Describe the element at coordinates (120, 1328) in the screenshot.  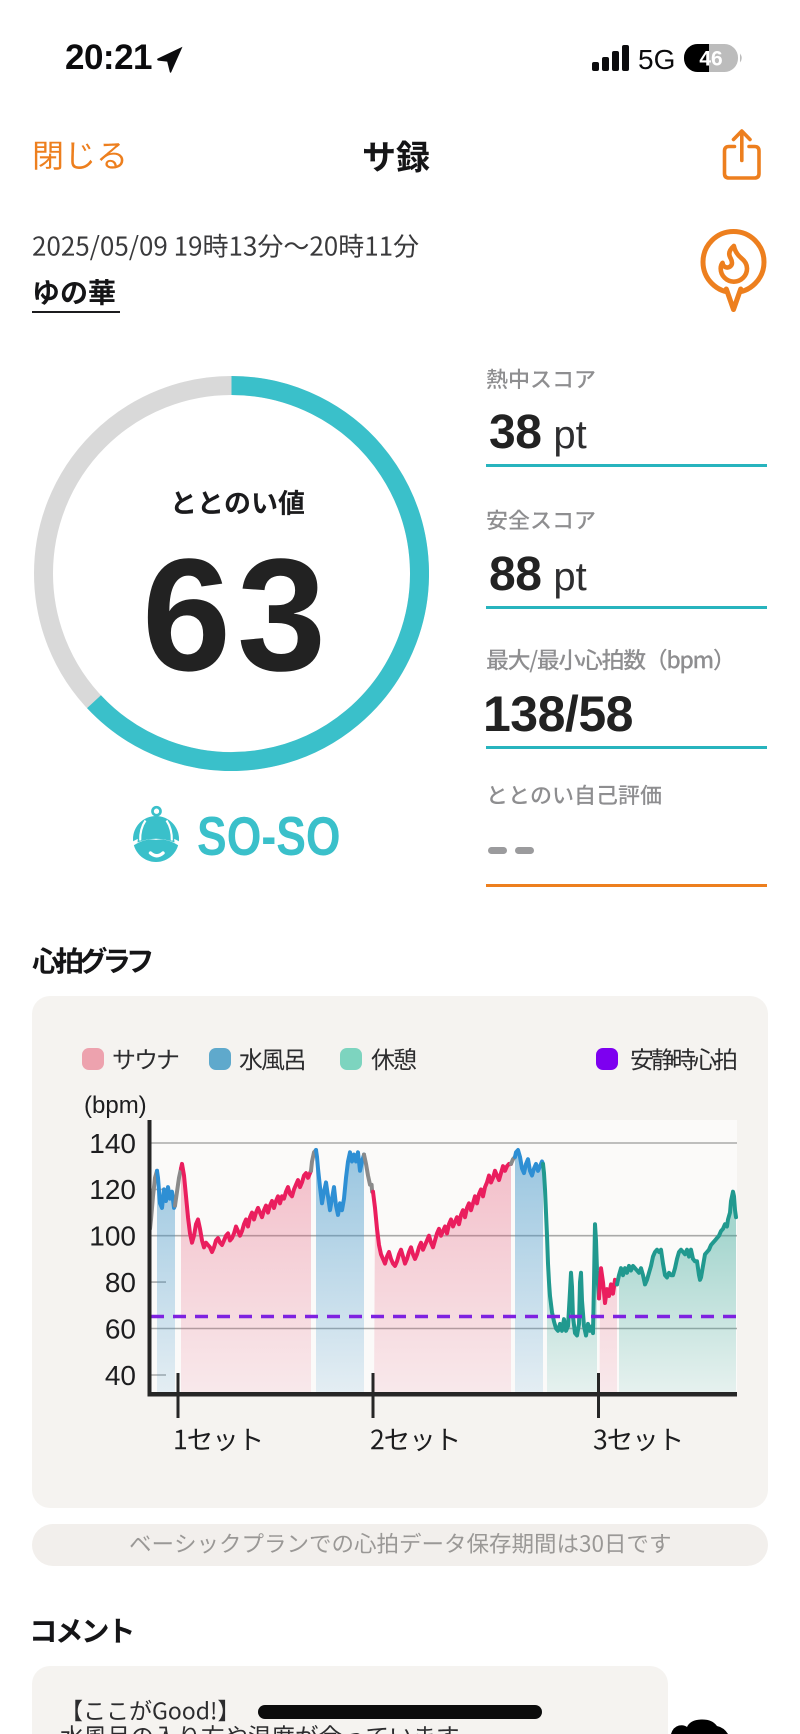
I see `svg-text: 60` at that location.